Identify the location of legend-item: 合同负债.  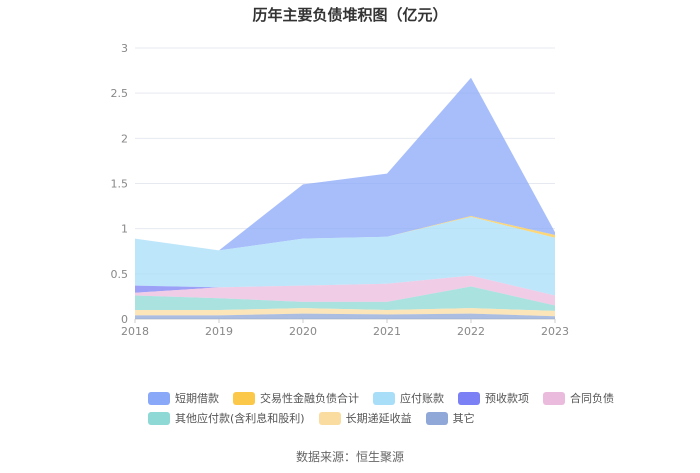
(578, 398).